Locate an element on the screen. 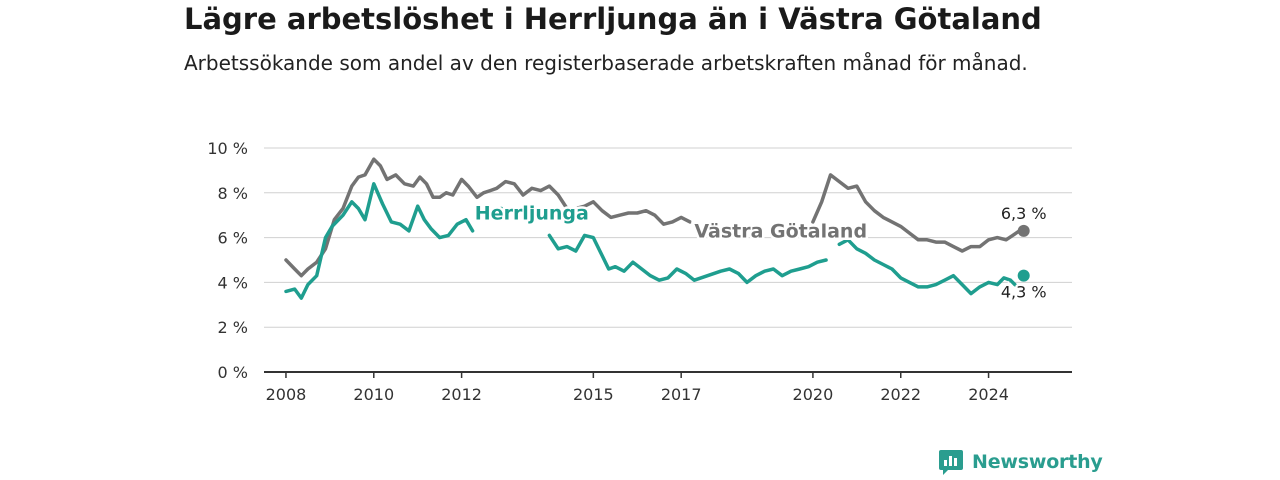 This screenshot has width=1280, height=480. end-point-herrljunga is located at coordinates (1023, 275).